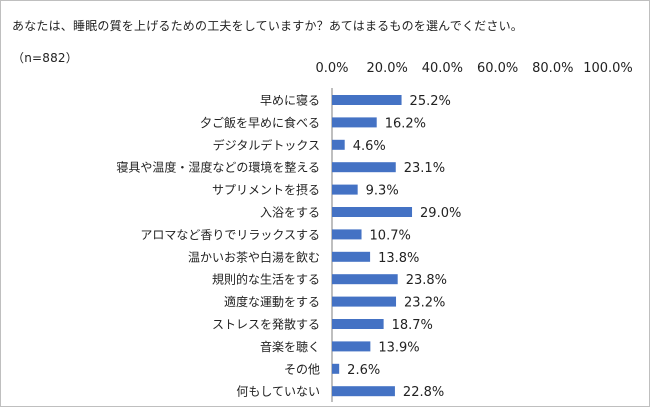 The image size is (650, 407). I want to click on data-label: 25.2%, so click(430, 101).